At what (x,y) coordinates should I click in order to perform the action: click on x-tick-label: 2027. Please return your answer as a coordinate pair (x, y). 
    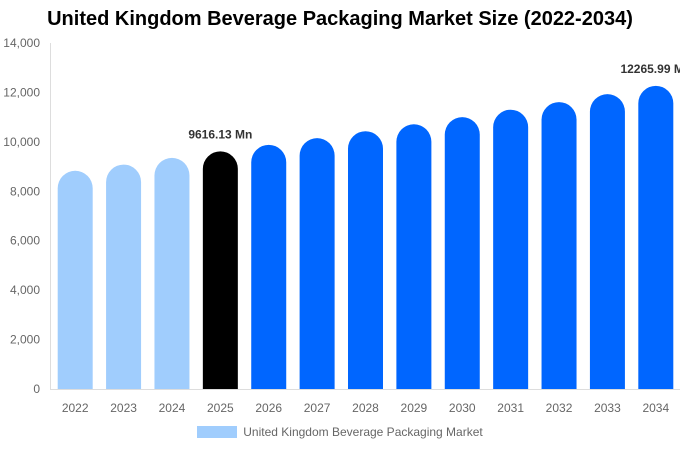
    Looking at the image, I should click on (317, 408).